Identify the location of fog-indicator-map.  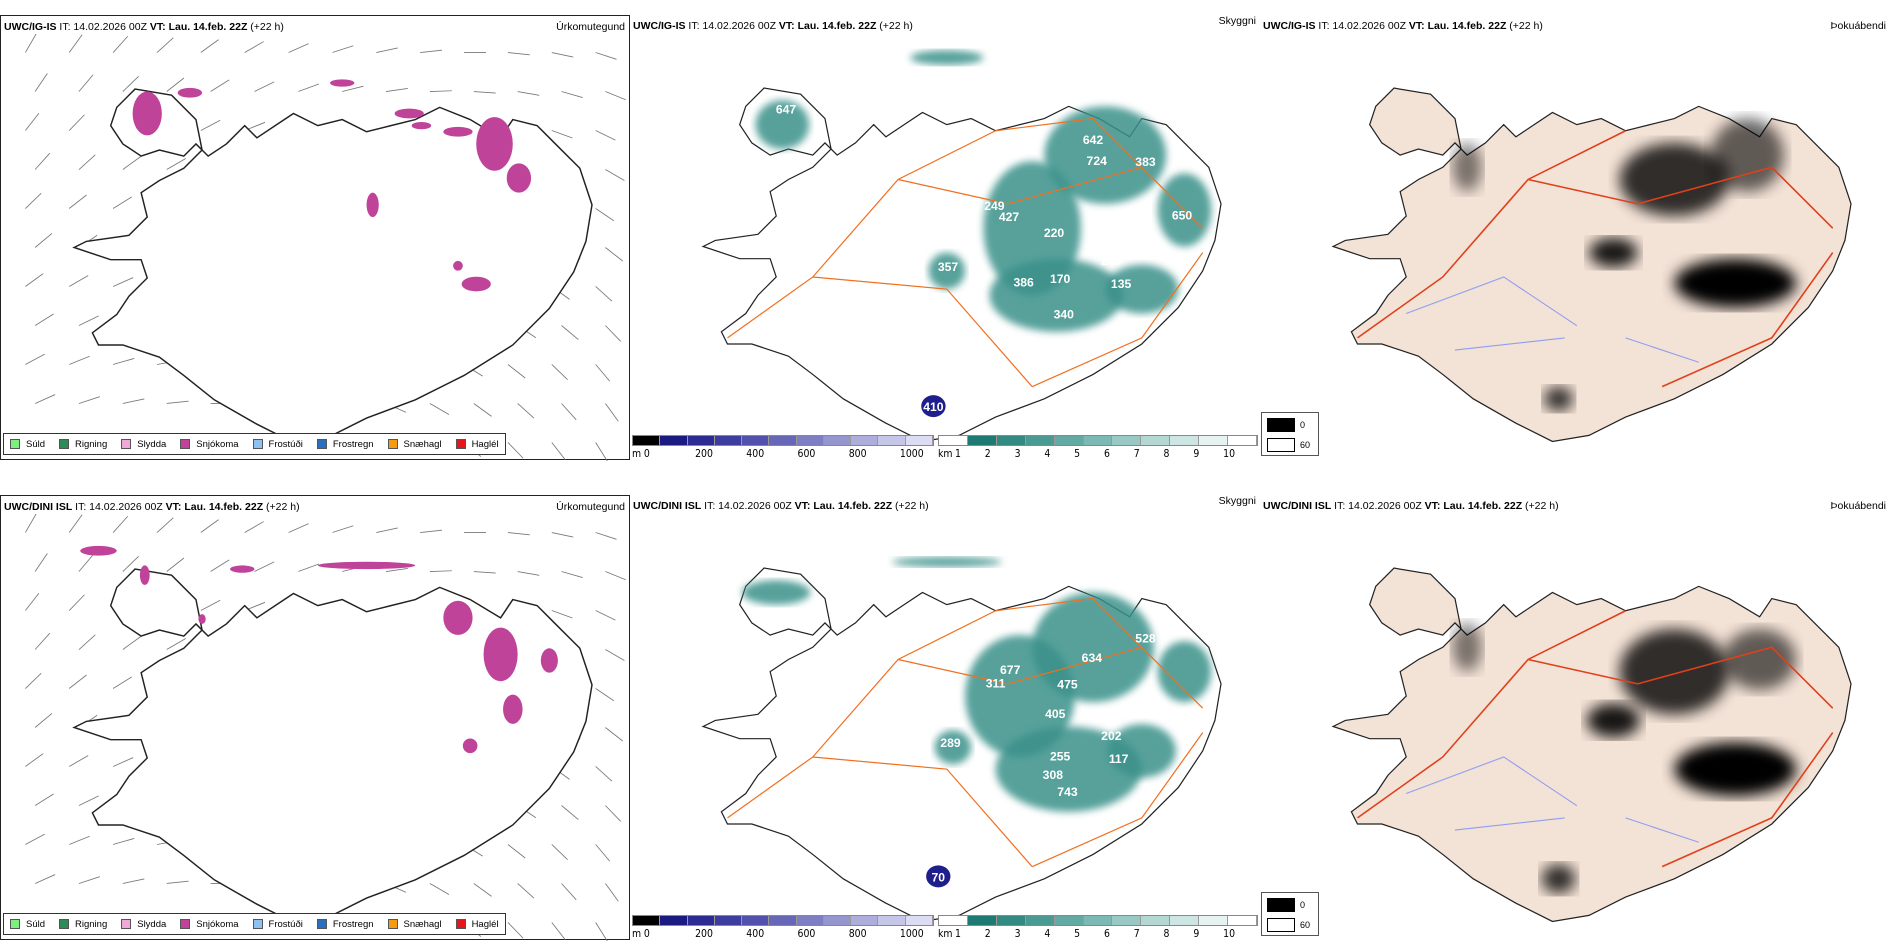
(1592, 265).